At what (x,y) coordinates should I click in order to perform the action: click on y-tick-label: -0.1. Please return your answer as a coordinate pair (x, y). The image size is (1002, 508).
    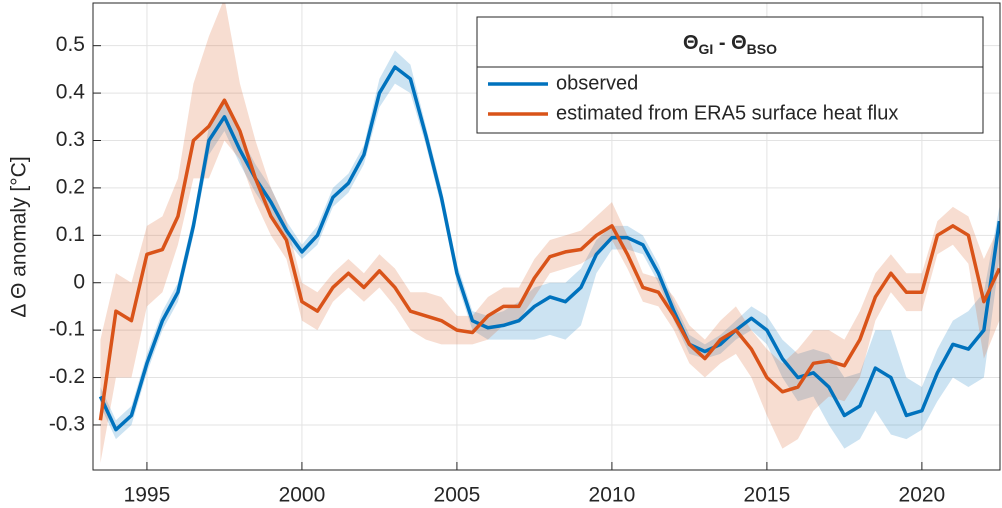
    Looking at the image, I should click on (67, 329).